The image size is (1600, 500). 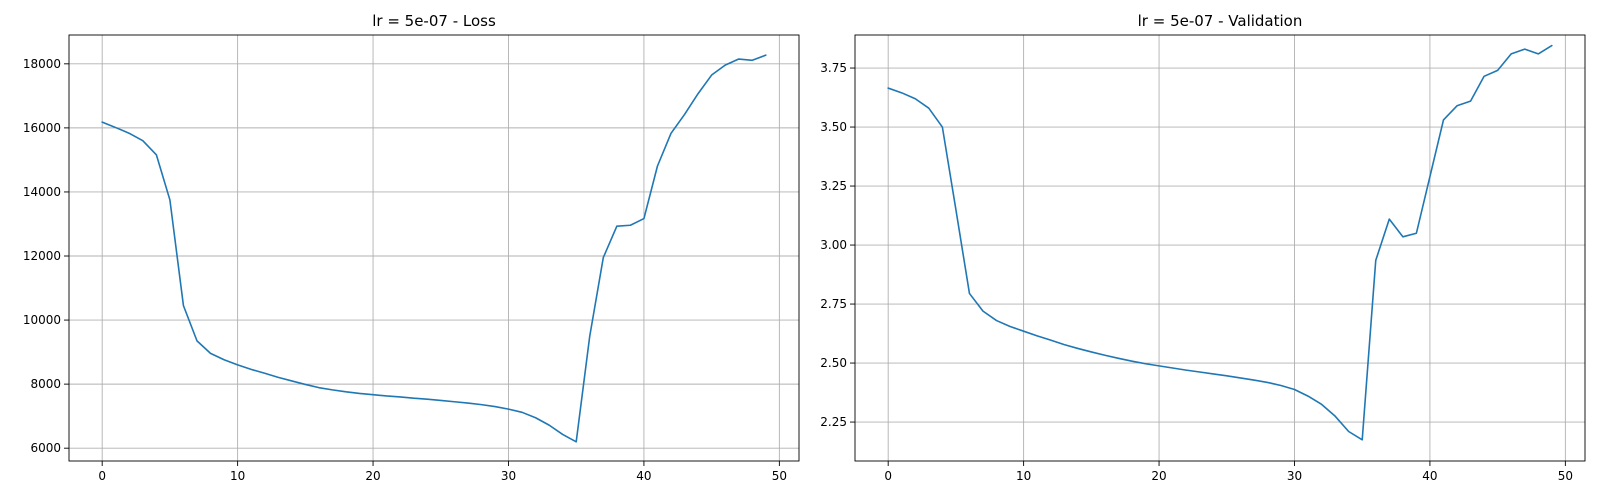 I want to click on y-tick-label: 10000, so click(x=42, y=320).